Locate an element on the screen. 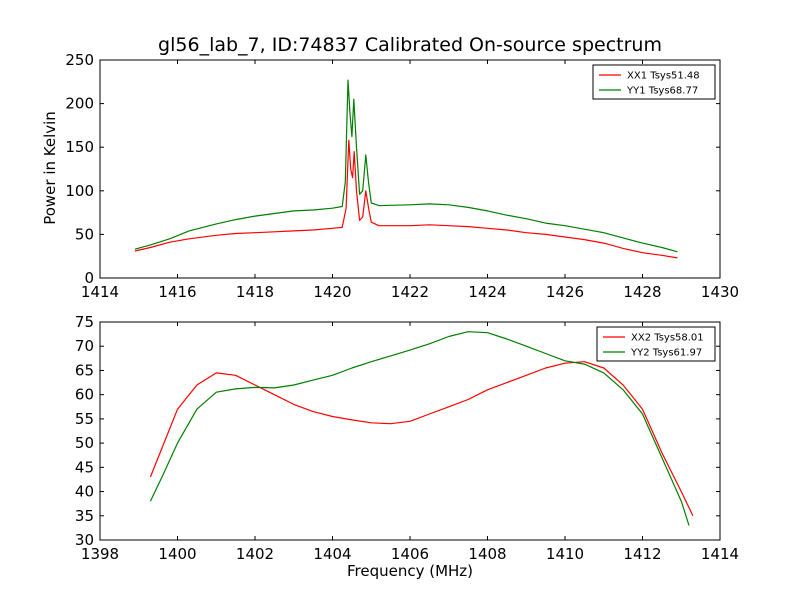  x-tick-label: 1404 is located at coordinates (332, 554).